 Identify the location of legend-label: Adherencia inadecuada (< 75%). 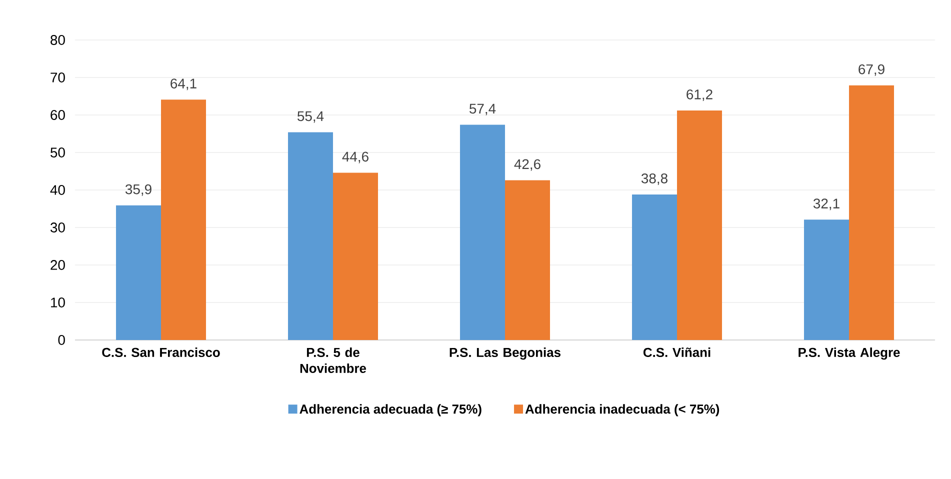
(622, 410).